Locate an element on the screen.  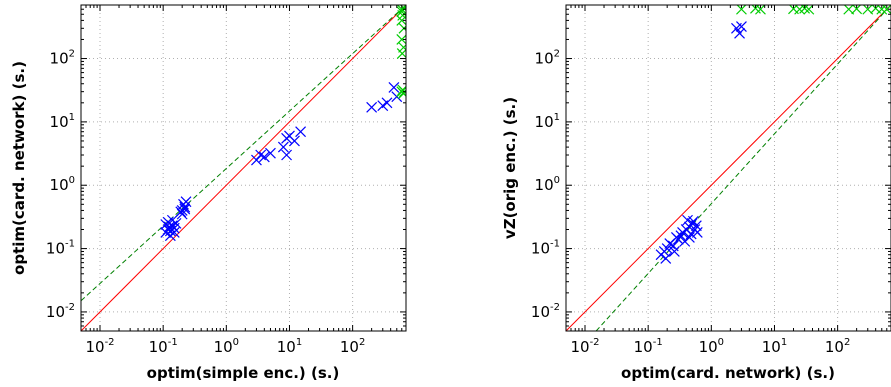
y-axis-label-left: optim(card. network) (s.) is located at coordinates (19, 168).